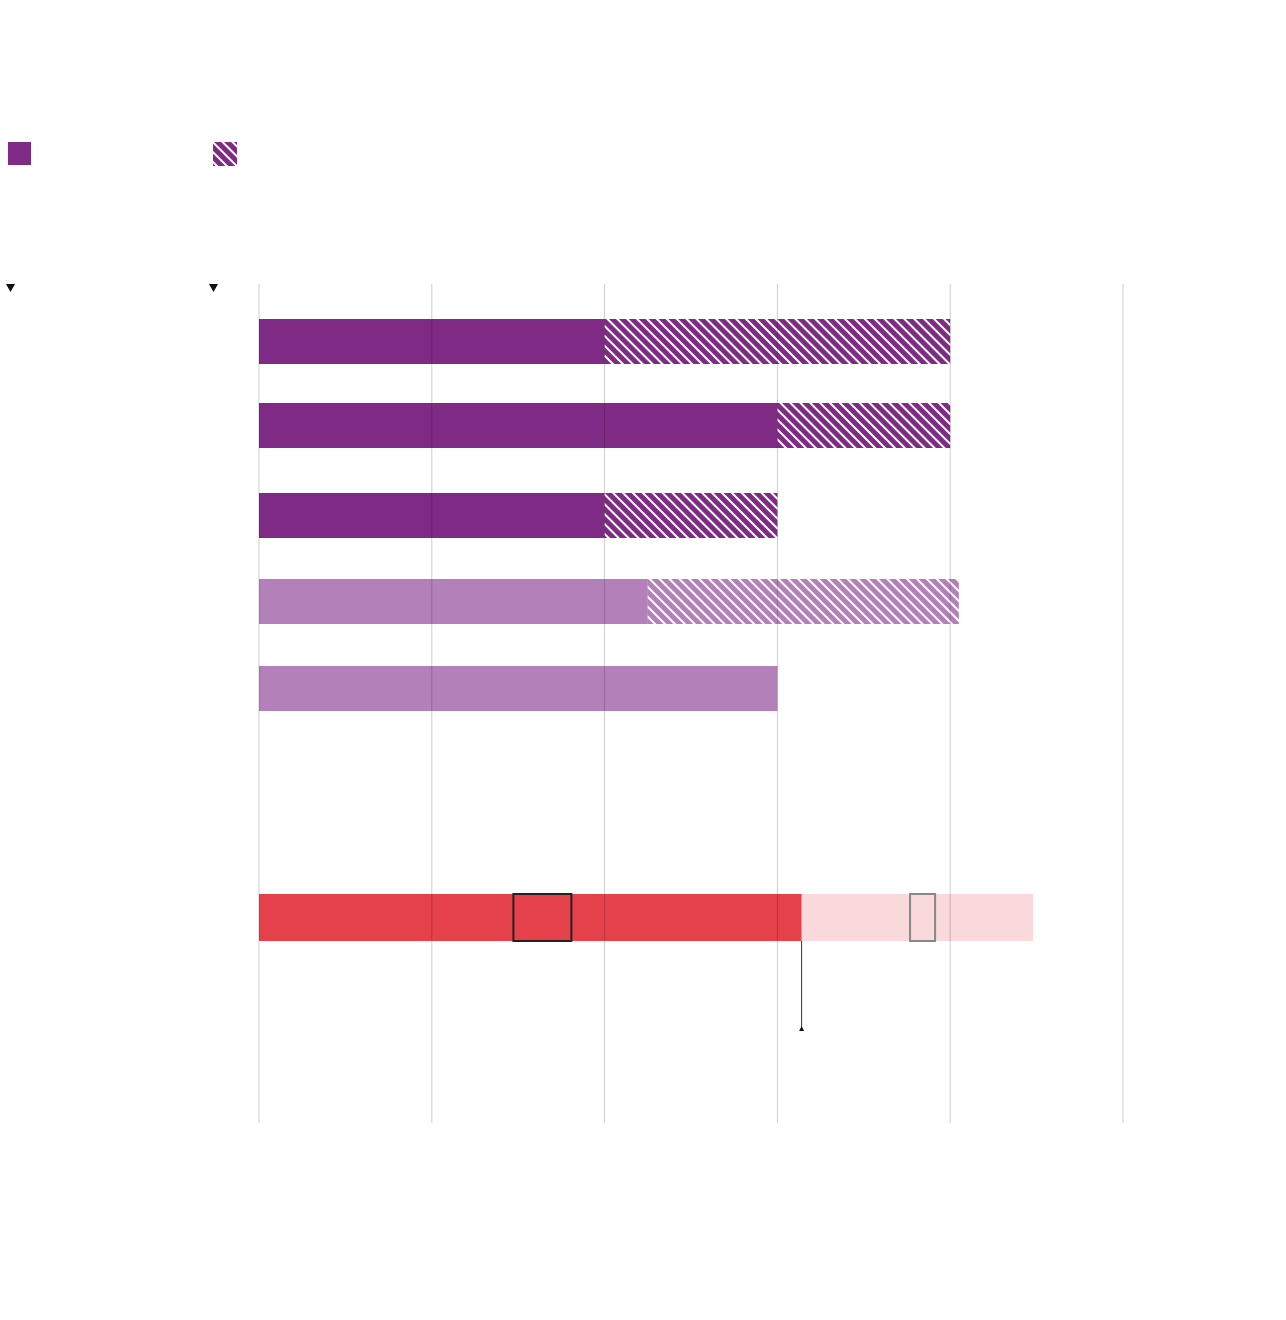  What do you see at coordinates (802, 1028) in the screenshot?
I see `annotation-arrow` at bounding box center [802, 1028].